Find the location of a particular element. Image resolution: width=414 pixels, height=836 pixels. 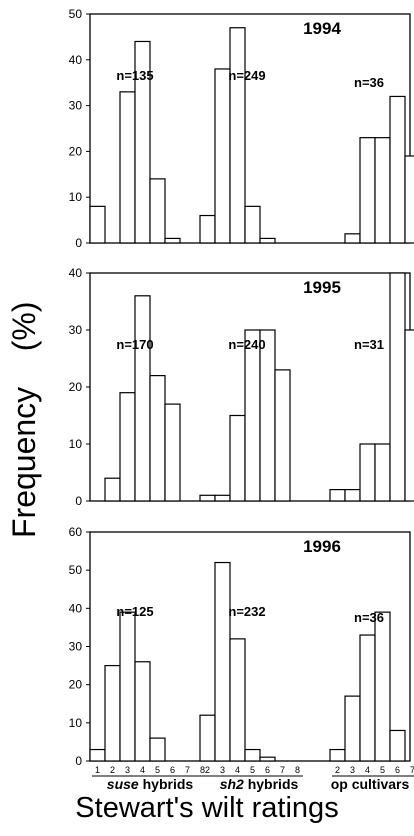

n-label: n=170 is located at coordinates (134, 344).